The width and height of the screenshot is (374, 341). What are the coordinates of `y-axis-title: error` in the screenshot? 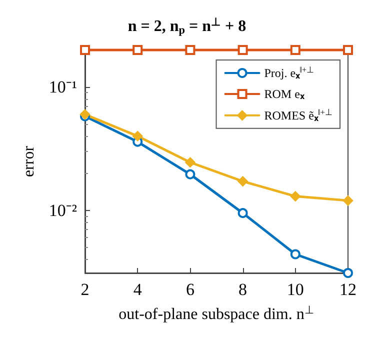 It's located at (29, 161).